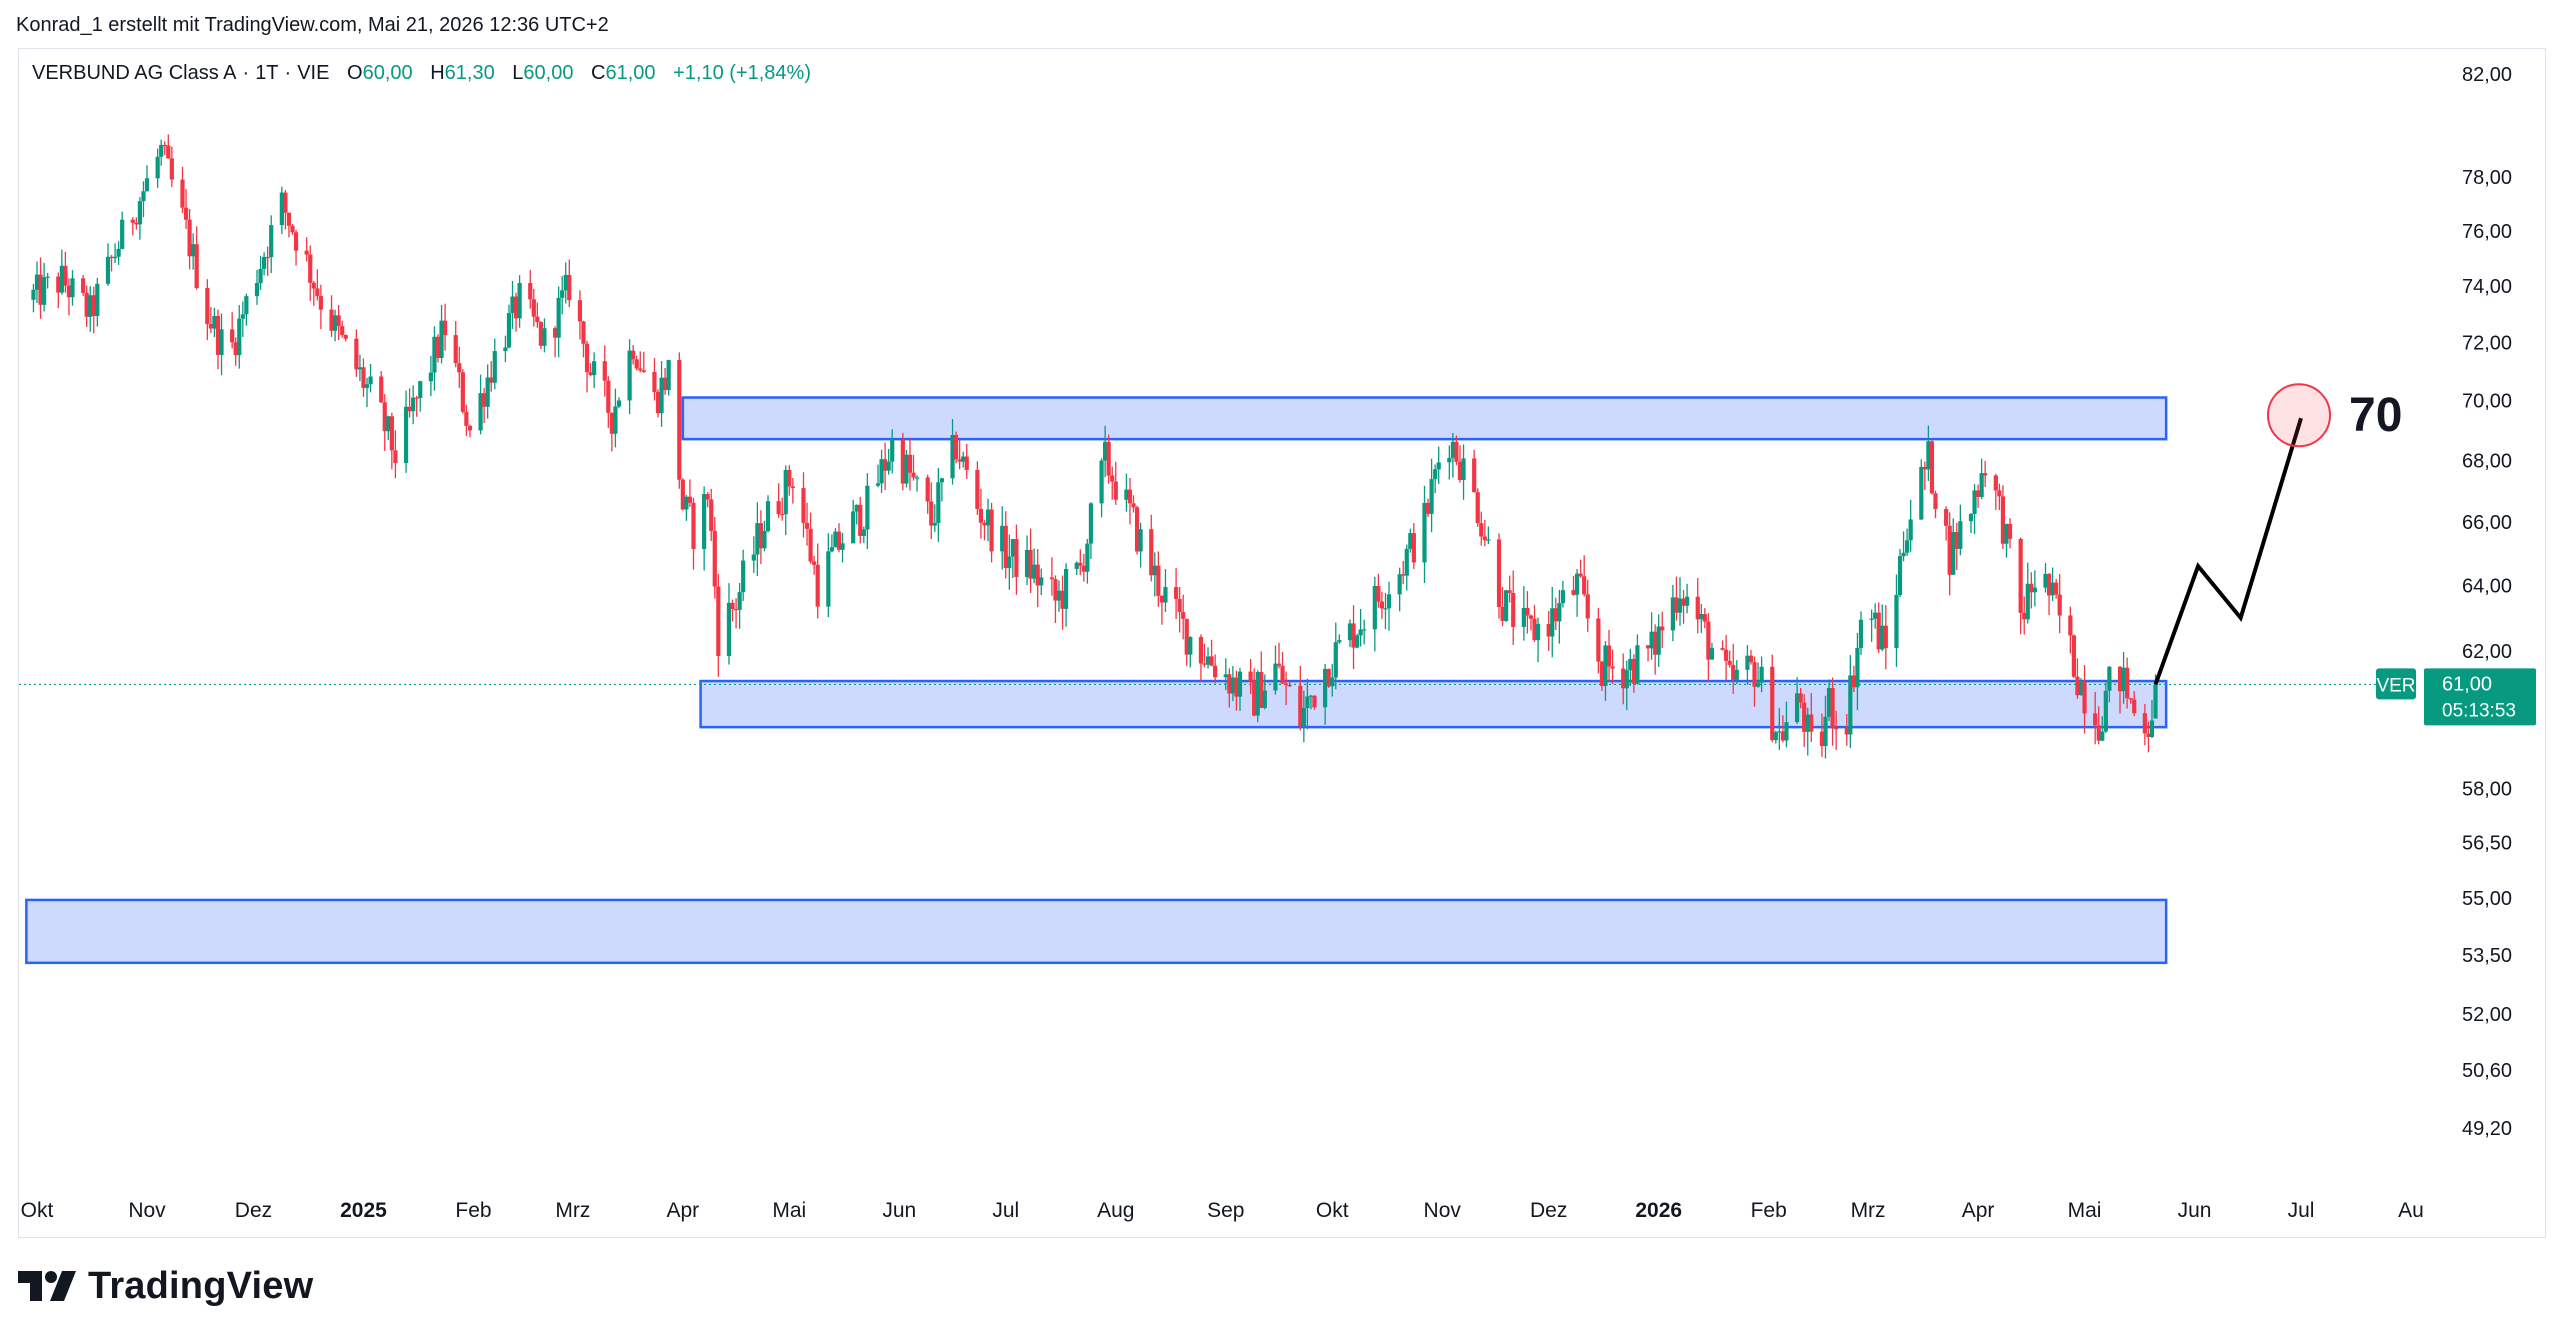  What do you see at coordinates (2487, 343) in the screenshot?
I see `y-axis-tick-label: 72,00` at bounding box center [2487, 343].